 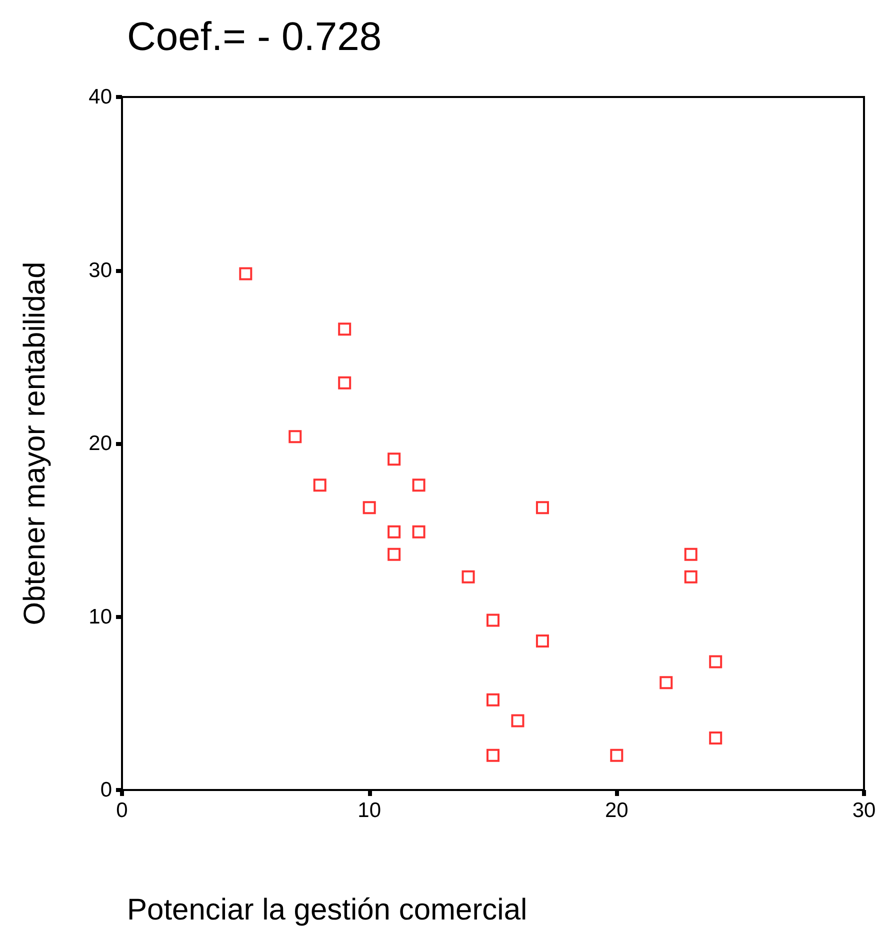 What do you see at coordinates (864, 810) in the screenshot?
I see `x-tick-label: 30` at bounding box center [864, 810].